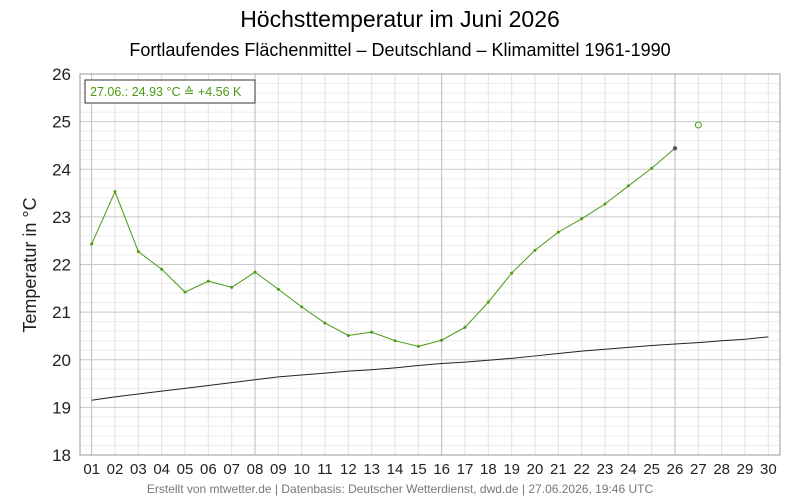 The height and width of the screenshot is (500, 800). I want to click on x-tick-label: 27, so click(698, 469).